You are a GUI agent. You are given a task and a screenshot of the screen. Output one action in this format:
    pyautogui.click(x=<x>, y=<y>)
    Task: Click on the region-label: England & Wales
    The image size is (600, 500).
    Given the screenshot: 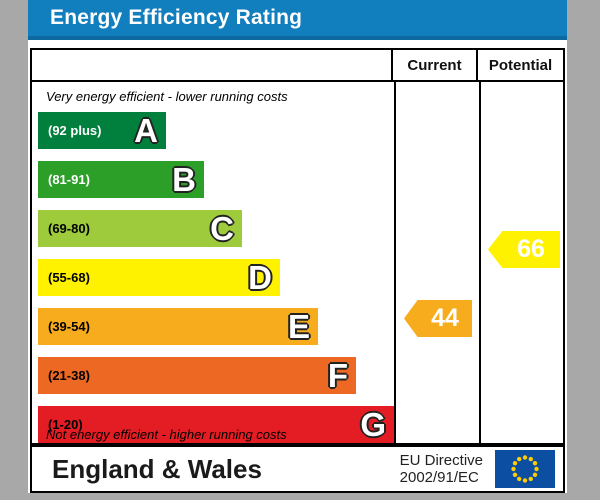 What is the action you would take?
    pyautogui.click(x=157, y=468)
    